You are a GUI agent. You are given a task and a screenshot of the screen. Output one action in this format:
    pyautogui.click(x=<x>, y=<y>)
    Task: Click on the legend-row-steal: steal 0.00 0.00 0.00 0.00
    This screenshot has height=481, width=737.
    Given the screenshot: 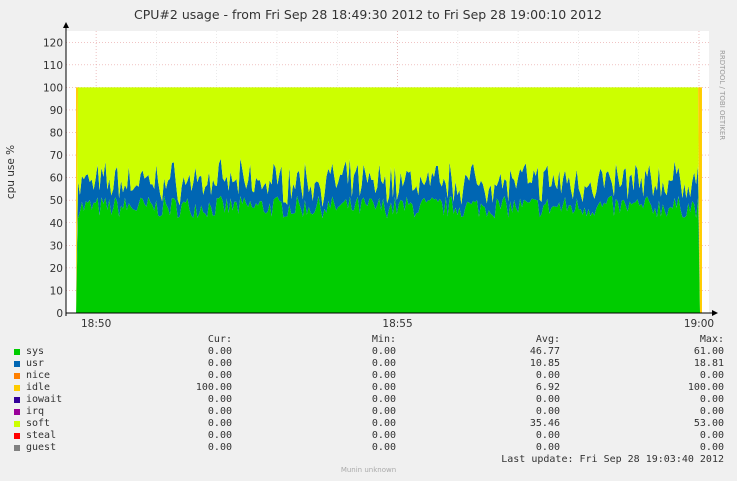 What is the action you would take?
    pyautogui.click(x=370, y=436)
    